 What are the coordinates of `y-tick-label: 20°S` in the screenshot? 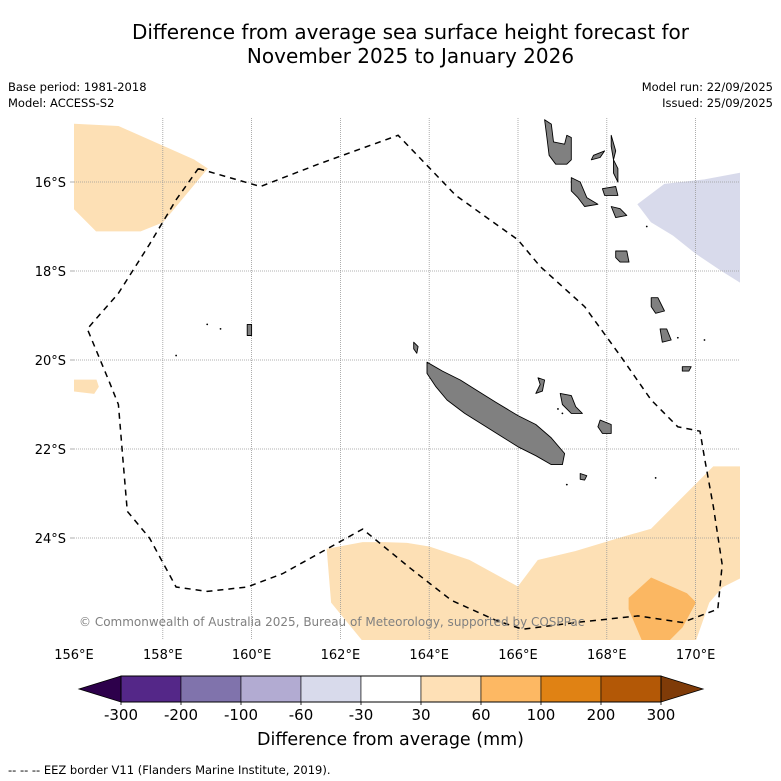 It's located at (50, 361).